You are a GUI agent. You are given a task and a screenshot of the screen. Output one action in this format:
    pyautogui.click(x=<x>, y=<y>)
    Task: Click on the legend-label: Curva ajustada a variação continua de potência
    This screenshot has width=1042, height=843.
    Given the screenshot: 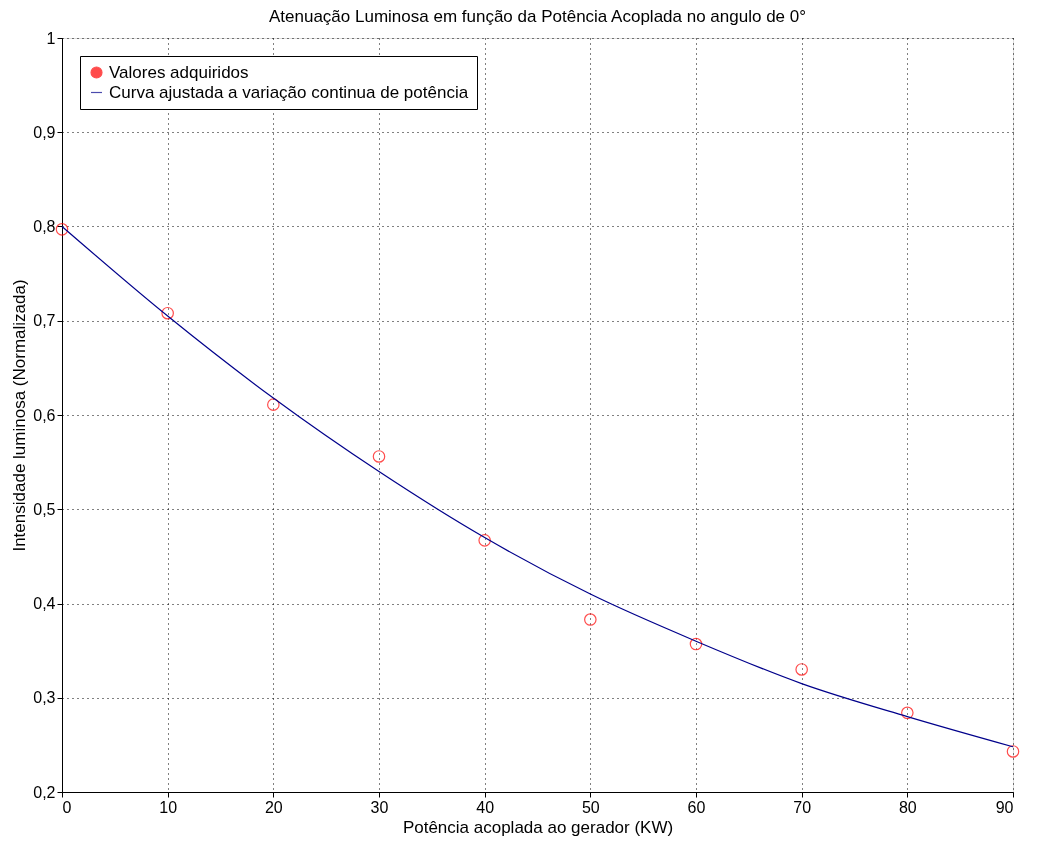 What is the action you would take?
    pyautogui.click(x=289, y=92)
    